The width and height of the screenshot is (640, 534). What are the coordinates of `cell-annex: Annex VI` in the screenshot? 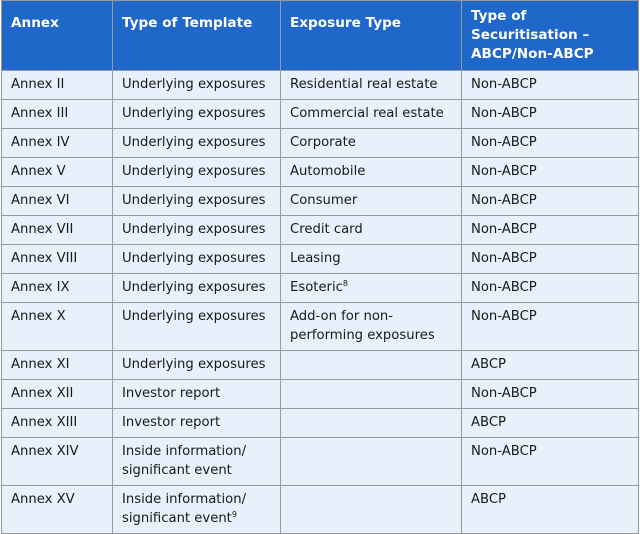 It's located at (57, 201).